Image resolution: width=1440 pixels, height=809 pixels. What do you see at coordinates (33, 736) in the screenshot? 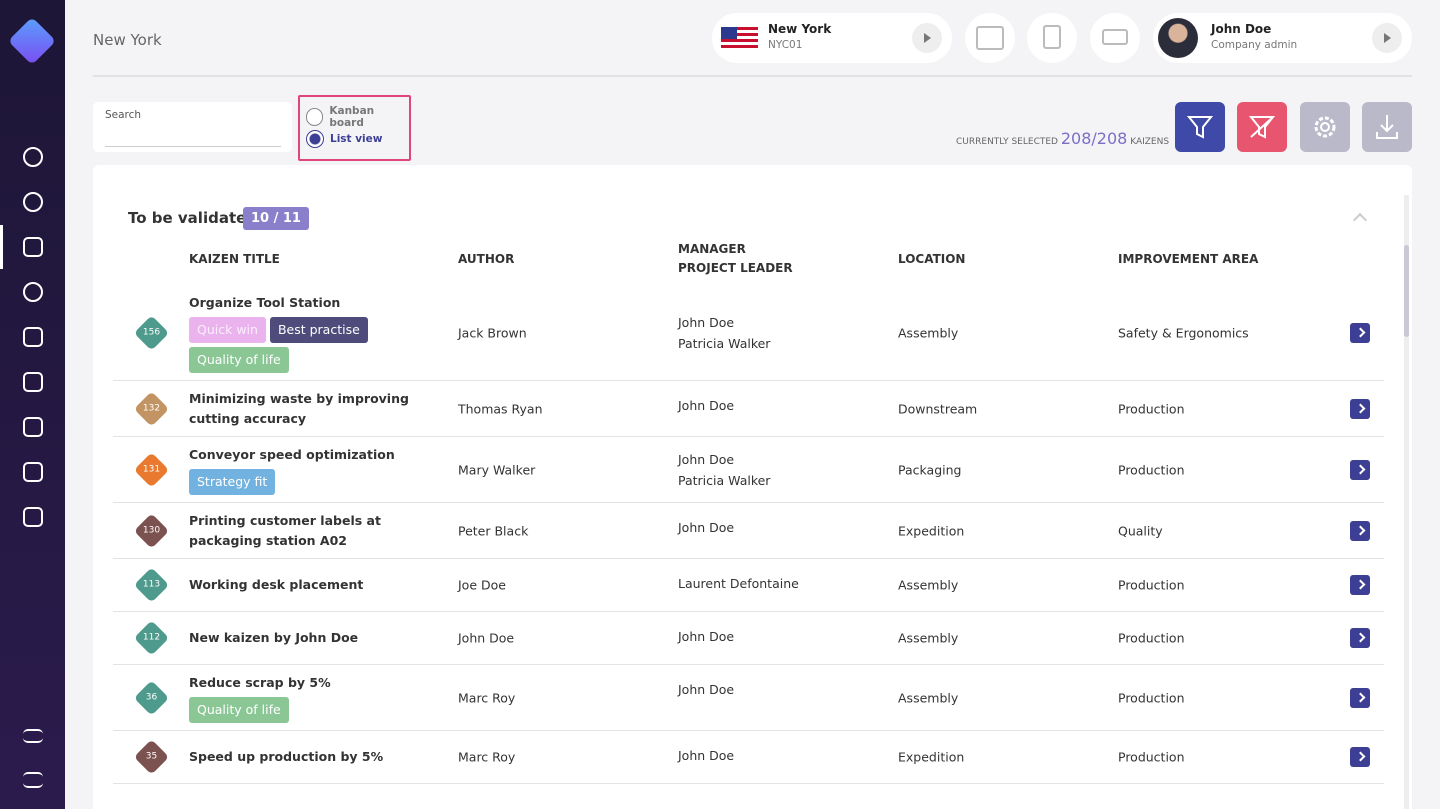
I see `settings-icon` at bounding box center [33, 736].